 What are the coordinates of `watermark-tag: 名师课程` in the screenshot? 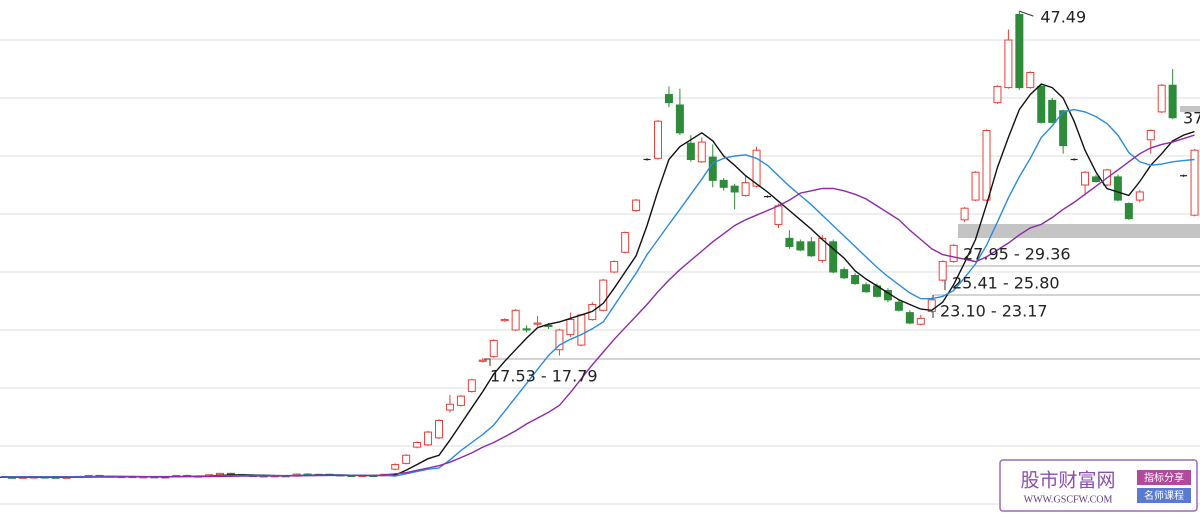 It's located at (1164, 495).